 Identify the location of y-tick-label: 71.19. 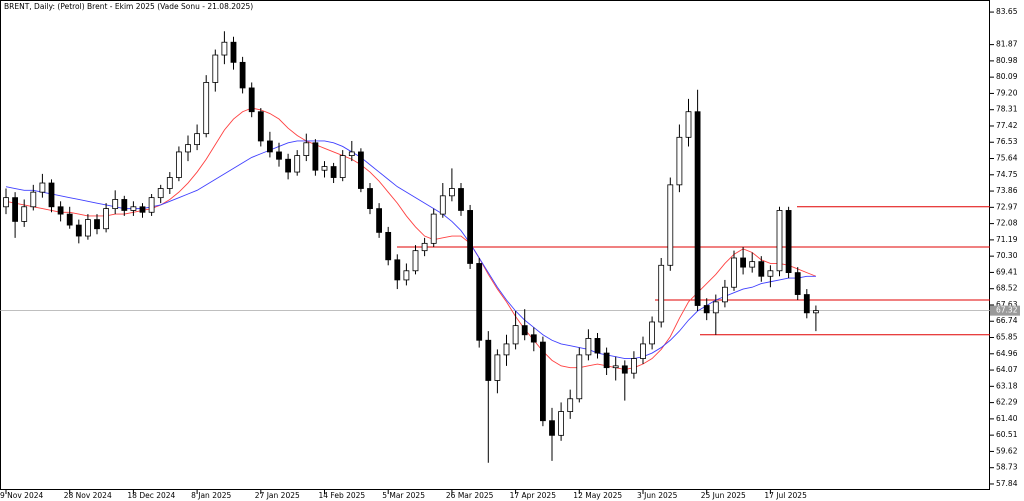
(1007, 239).